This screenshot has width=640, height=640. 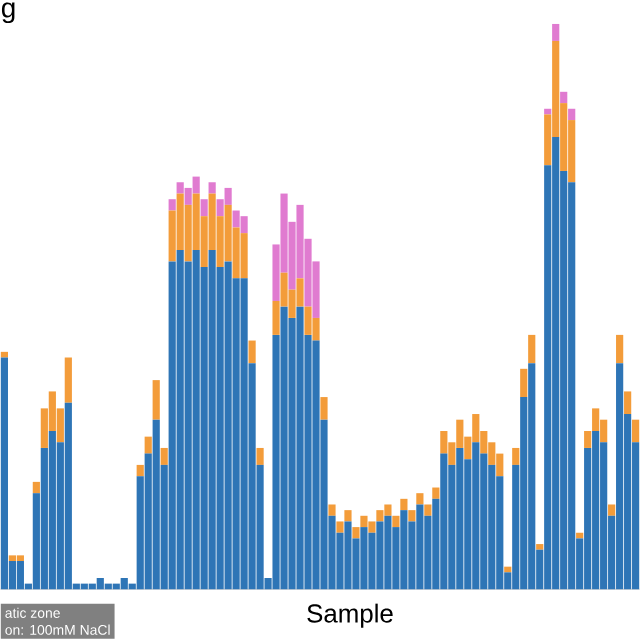 What do you see at coordinates (350, 616) in the screenshot?
I see `x-axis-title: Sample` at bounding box center [350, 616].